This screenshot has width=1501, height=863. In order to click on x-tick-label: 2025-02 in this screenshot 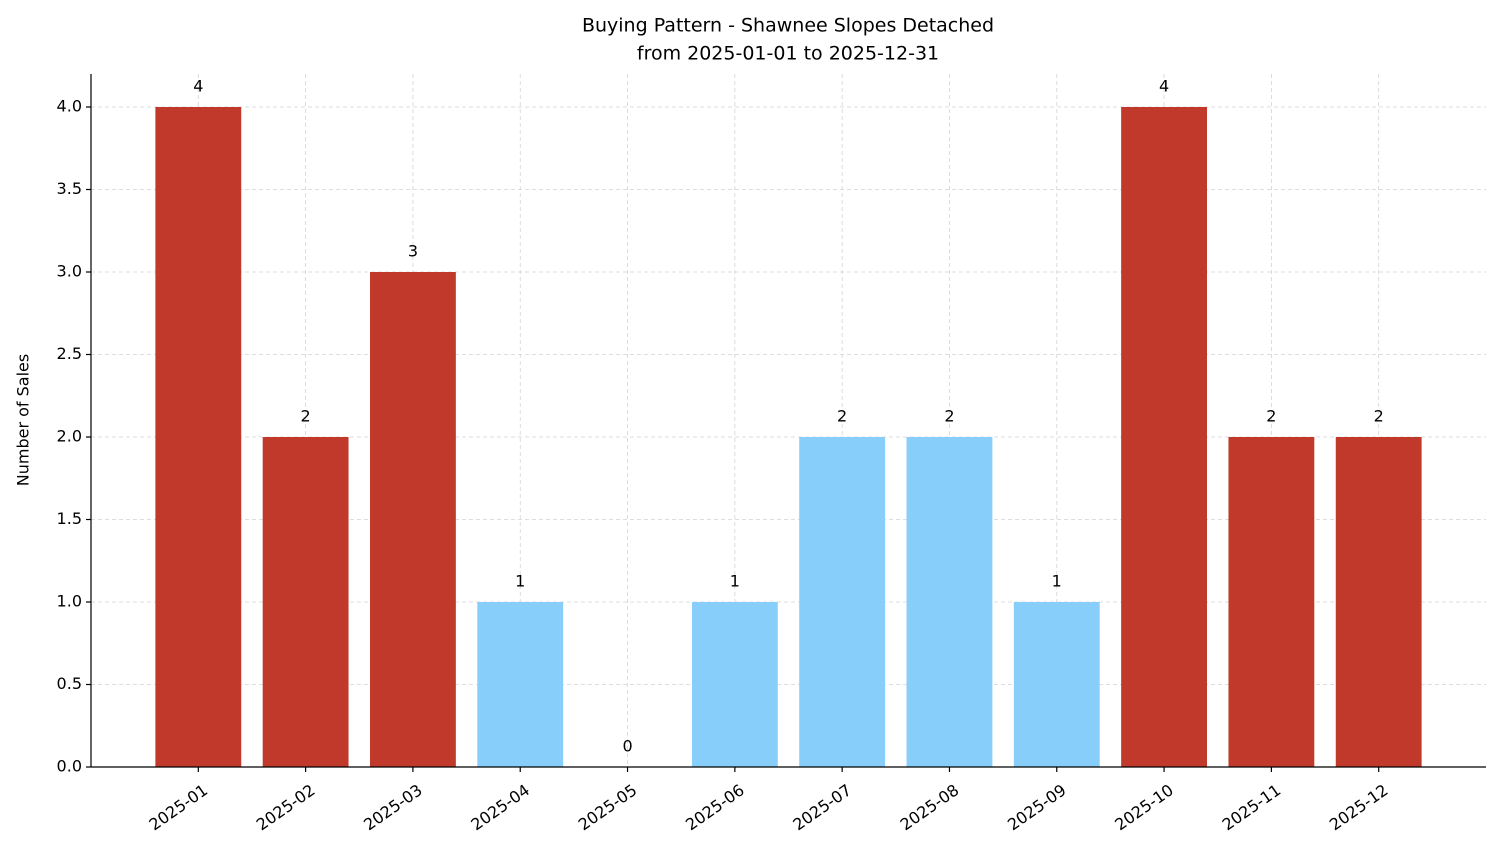, I will do `click(286, 807)`.